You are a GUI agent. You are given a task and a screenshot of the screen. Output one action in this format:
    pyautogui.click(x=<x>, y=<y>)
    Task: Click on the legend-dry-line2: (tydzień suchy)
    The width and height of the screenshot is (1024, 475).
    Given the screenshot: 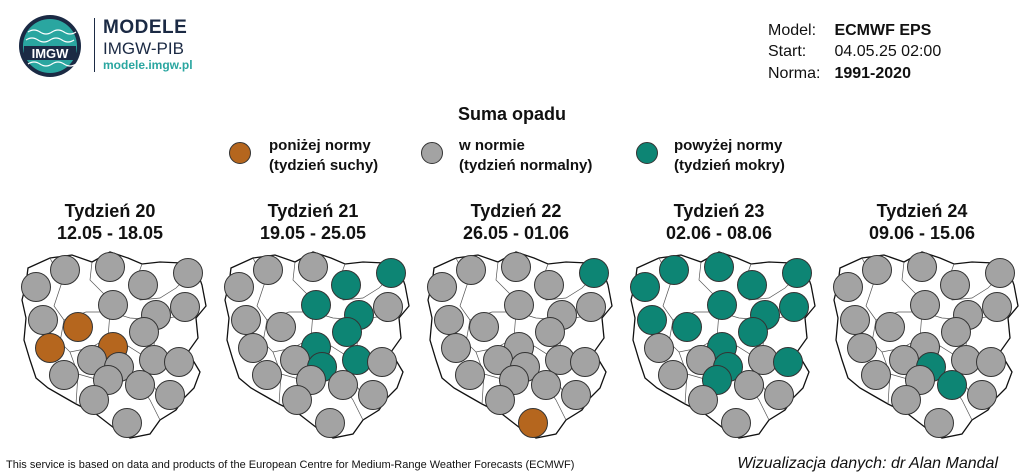 What is the action you would take?
    pyautogui.click(x=324, y=165)
    